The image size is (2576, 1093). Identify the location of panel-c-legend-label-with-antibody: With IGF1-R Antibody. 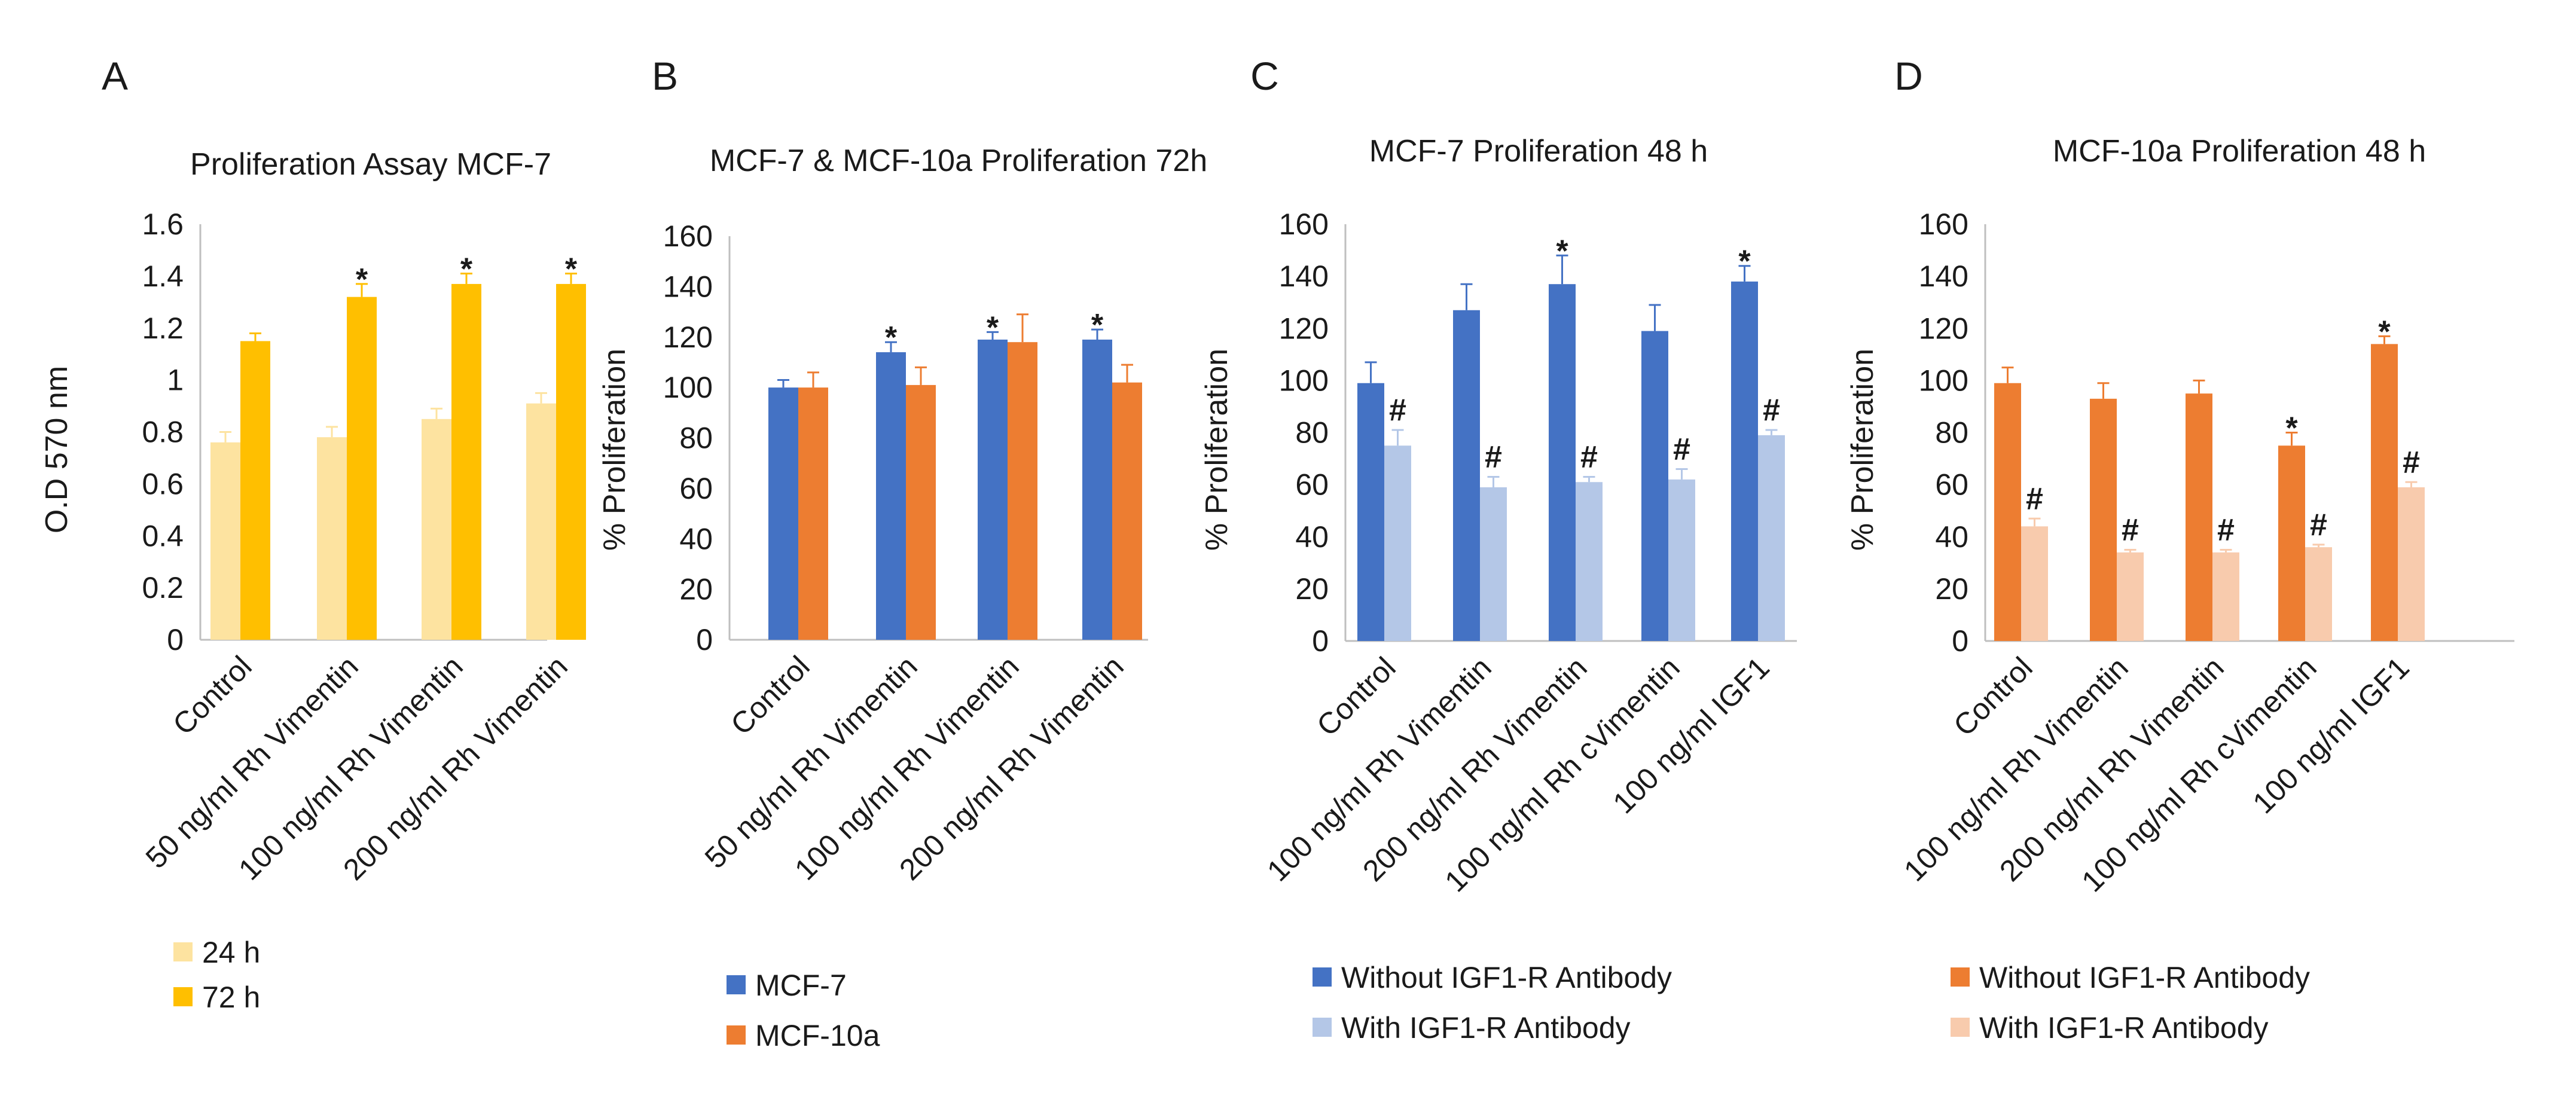
(1486, 1028).